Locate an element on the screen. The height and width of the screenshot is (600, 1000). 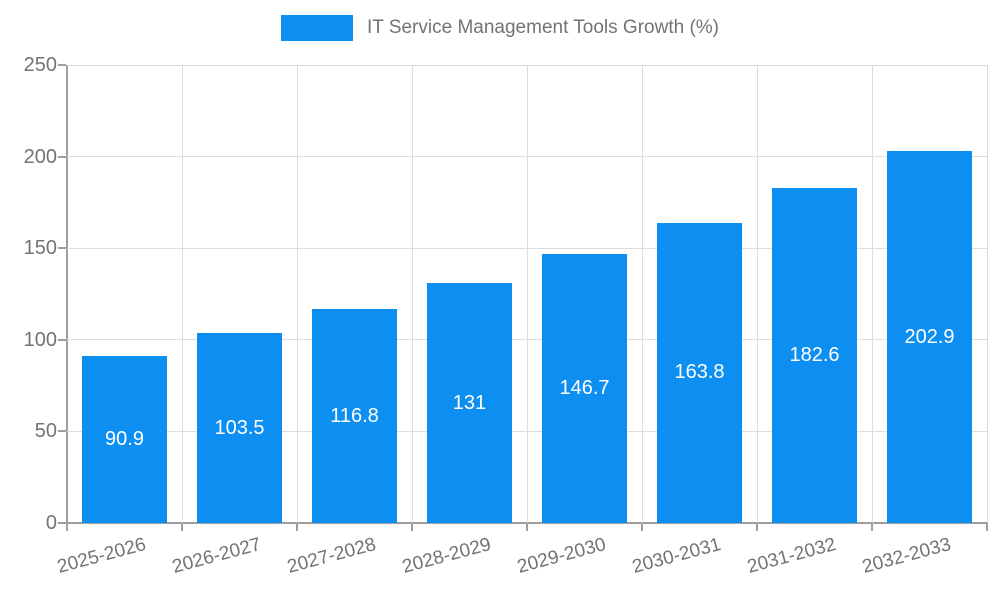
bar: 202.9 is located at coordinates (929, 337).